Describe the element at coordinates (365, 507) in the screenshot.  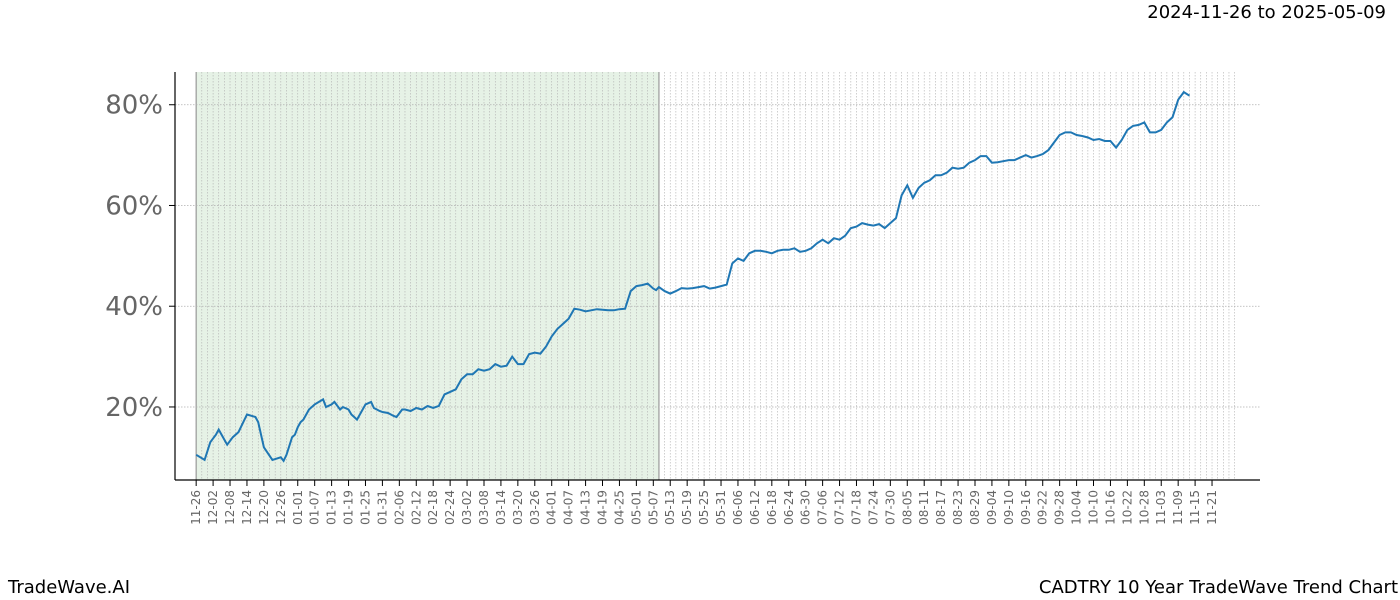
I see `x-tick-label: 01-25` at that location.